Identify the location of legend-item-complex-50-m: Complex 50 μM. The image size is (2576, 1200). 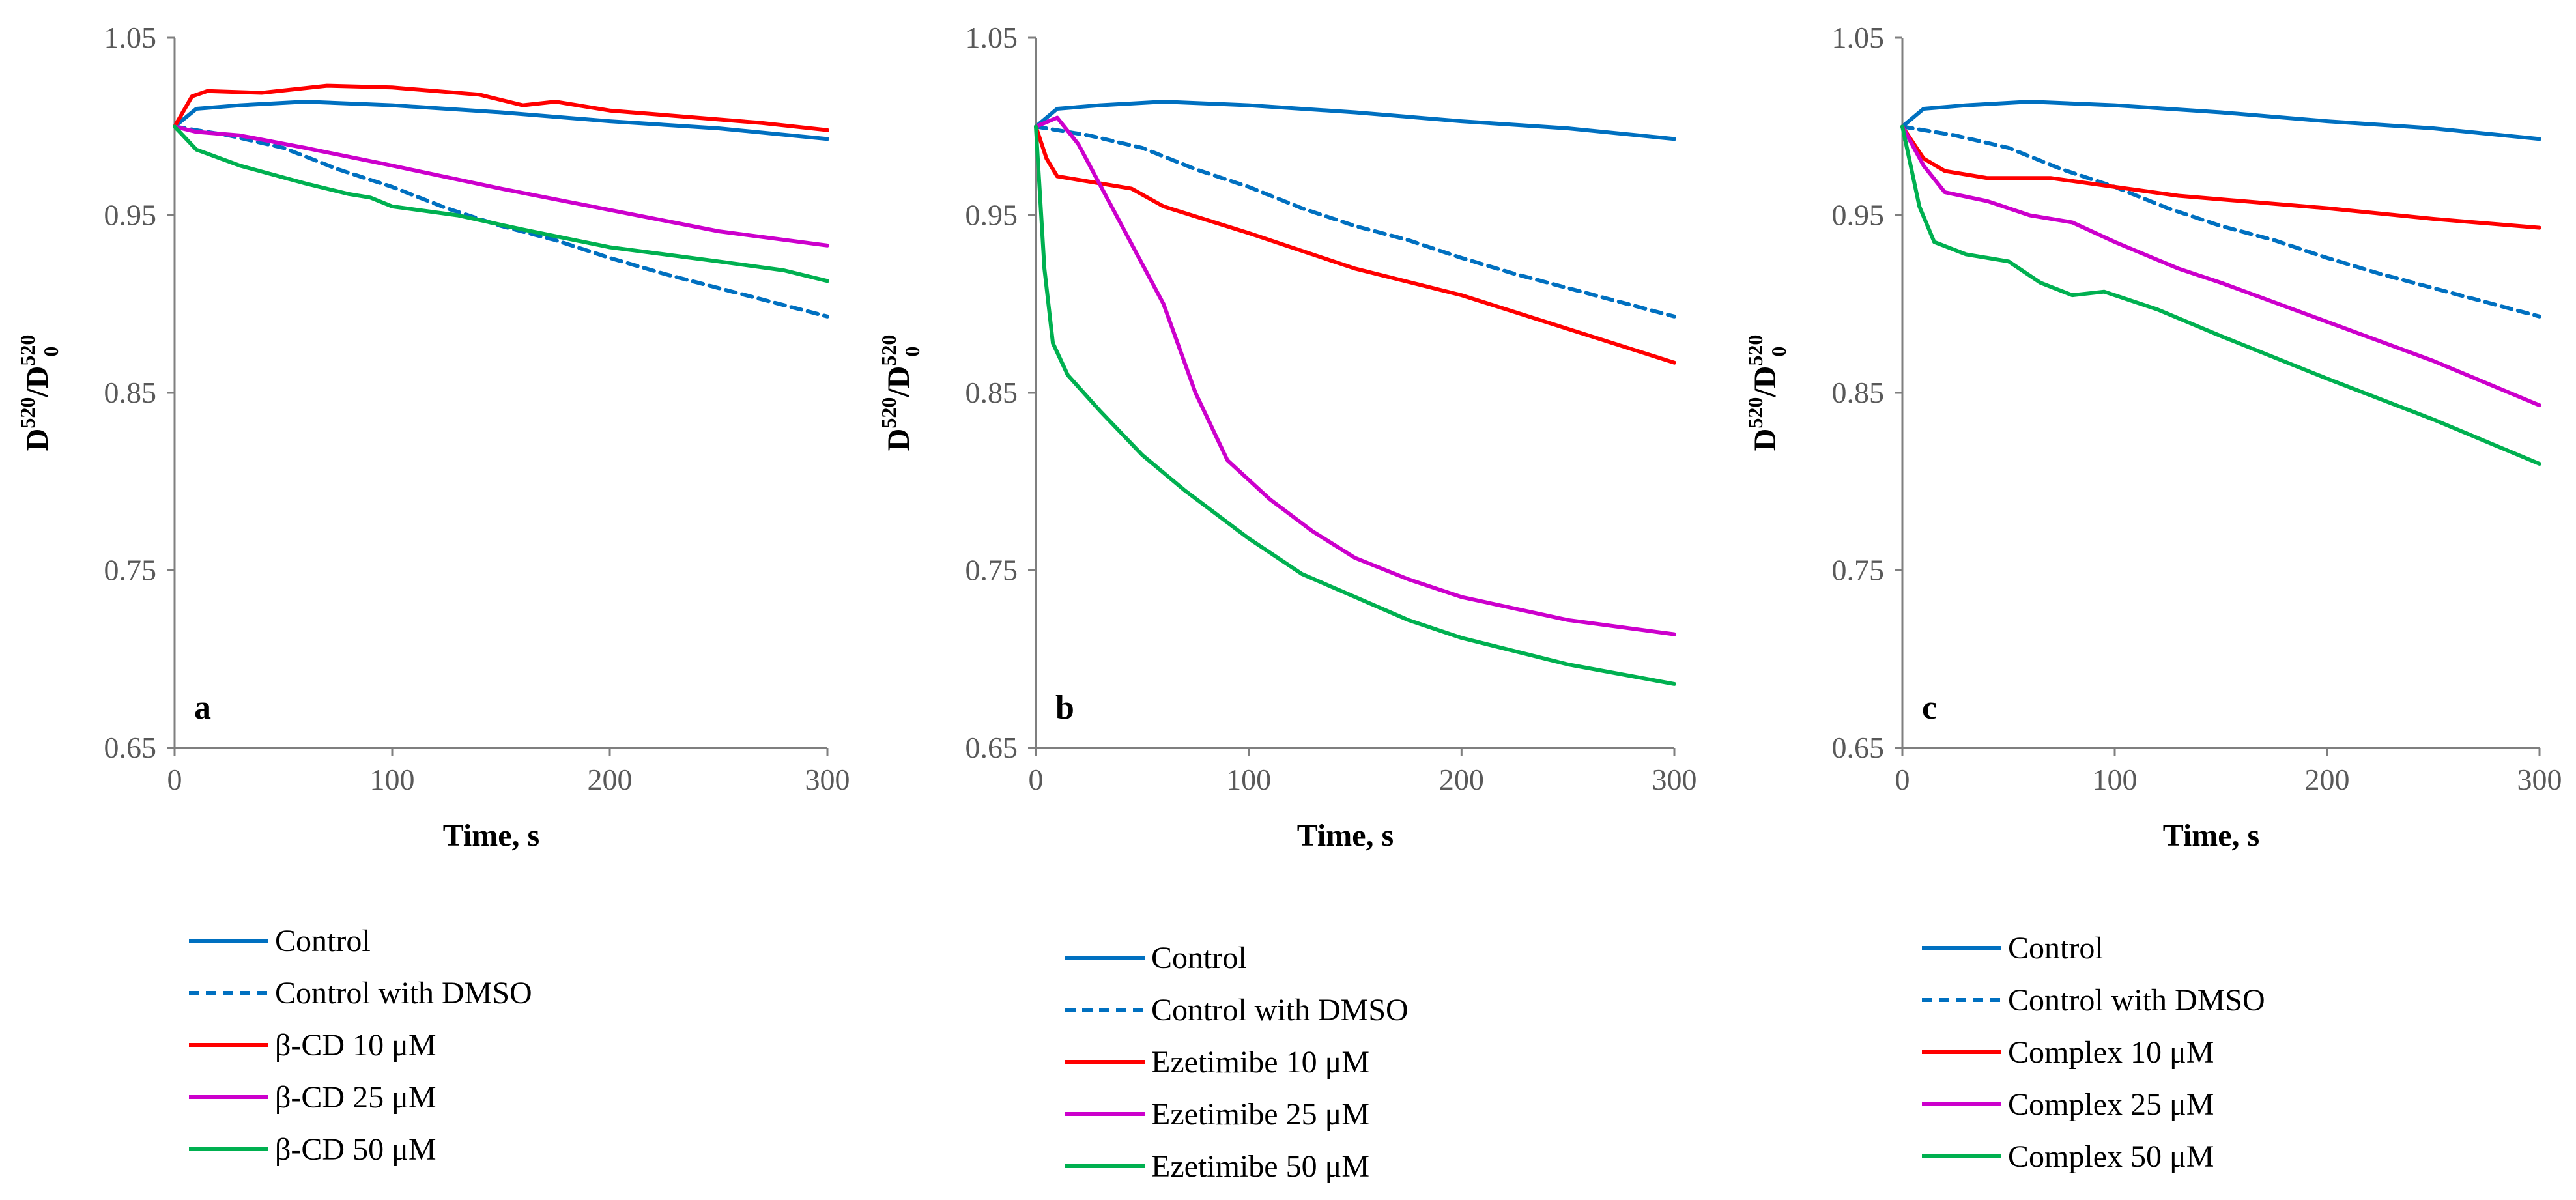
(2068, 1156).